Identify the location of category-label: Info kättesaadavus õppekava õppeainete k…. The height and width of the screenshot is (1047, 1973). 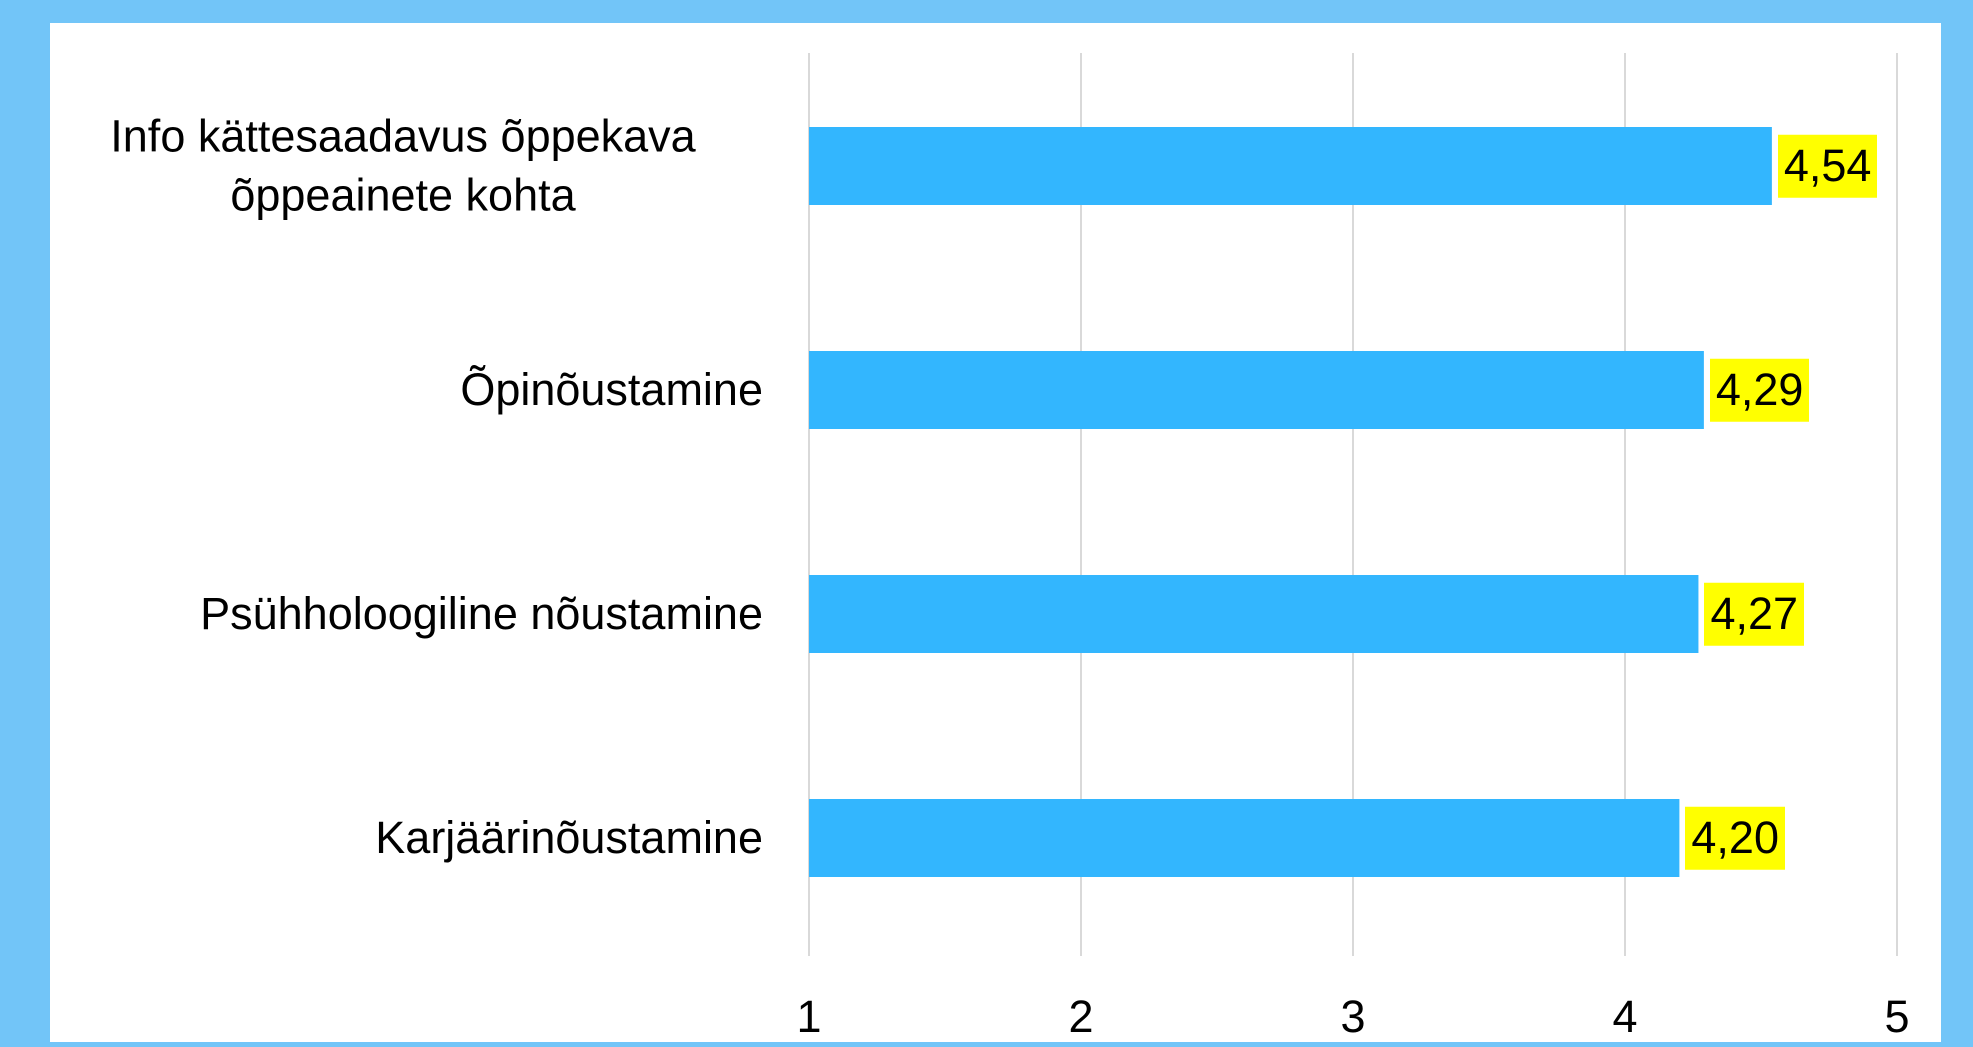
(403, 165).